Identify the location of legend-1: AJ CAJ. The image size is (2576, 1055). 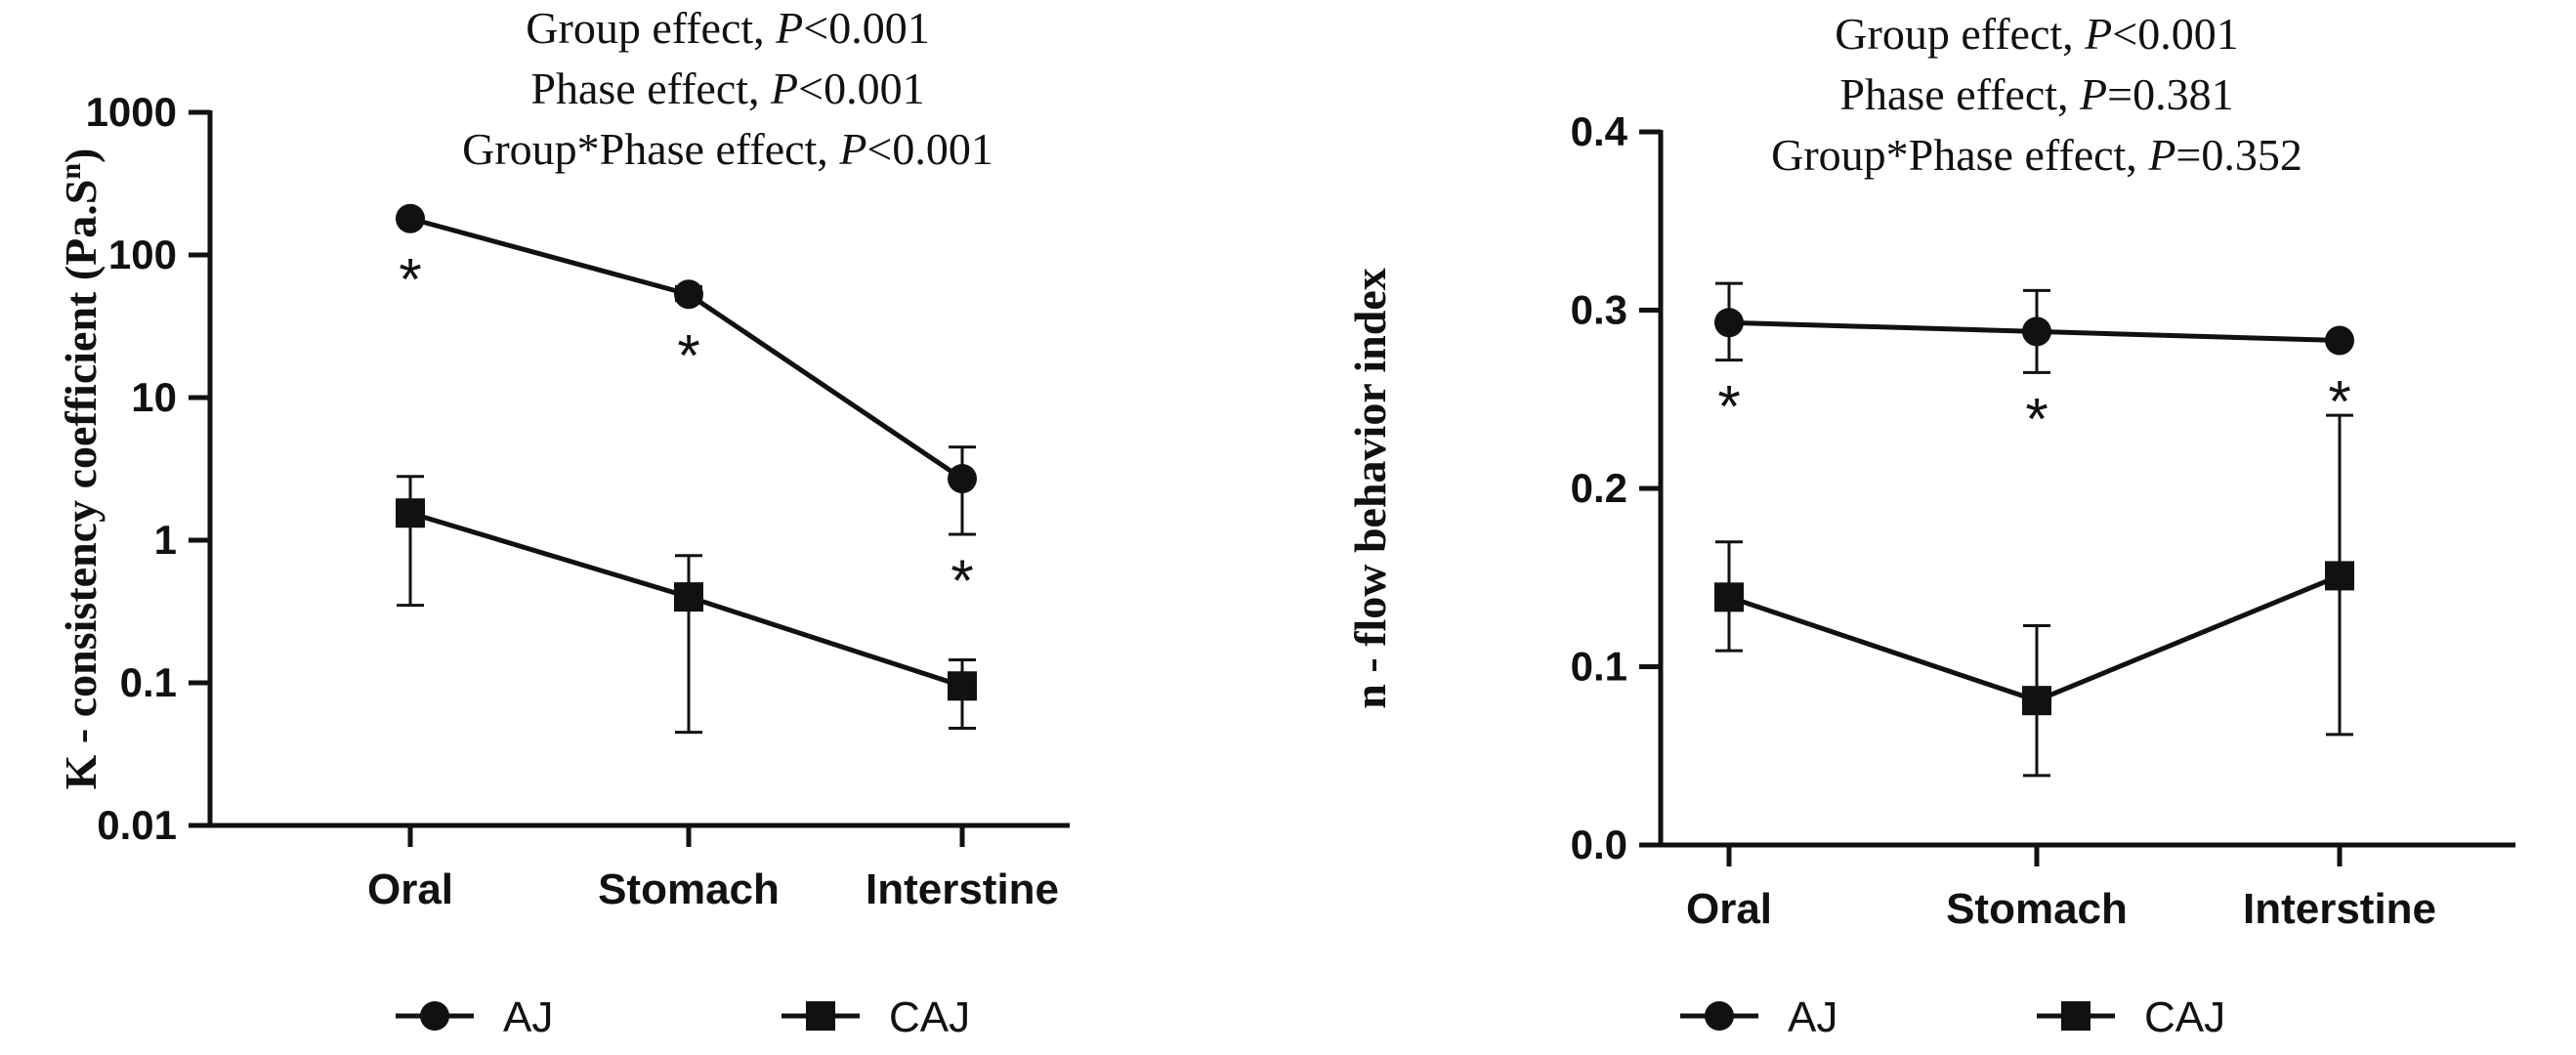
(683, 1017).